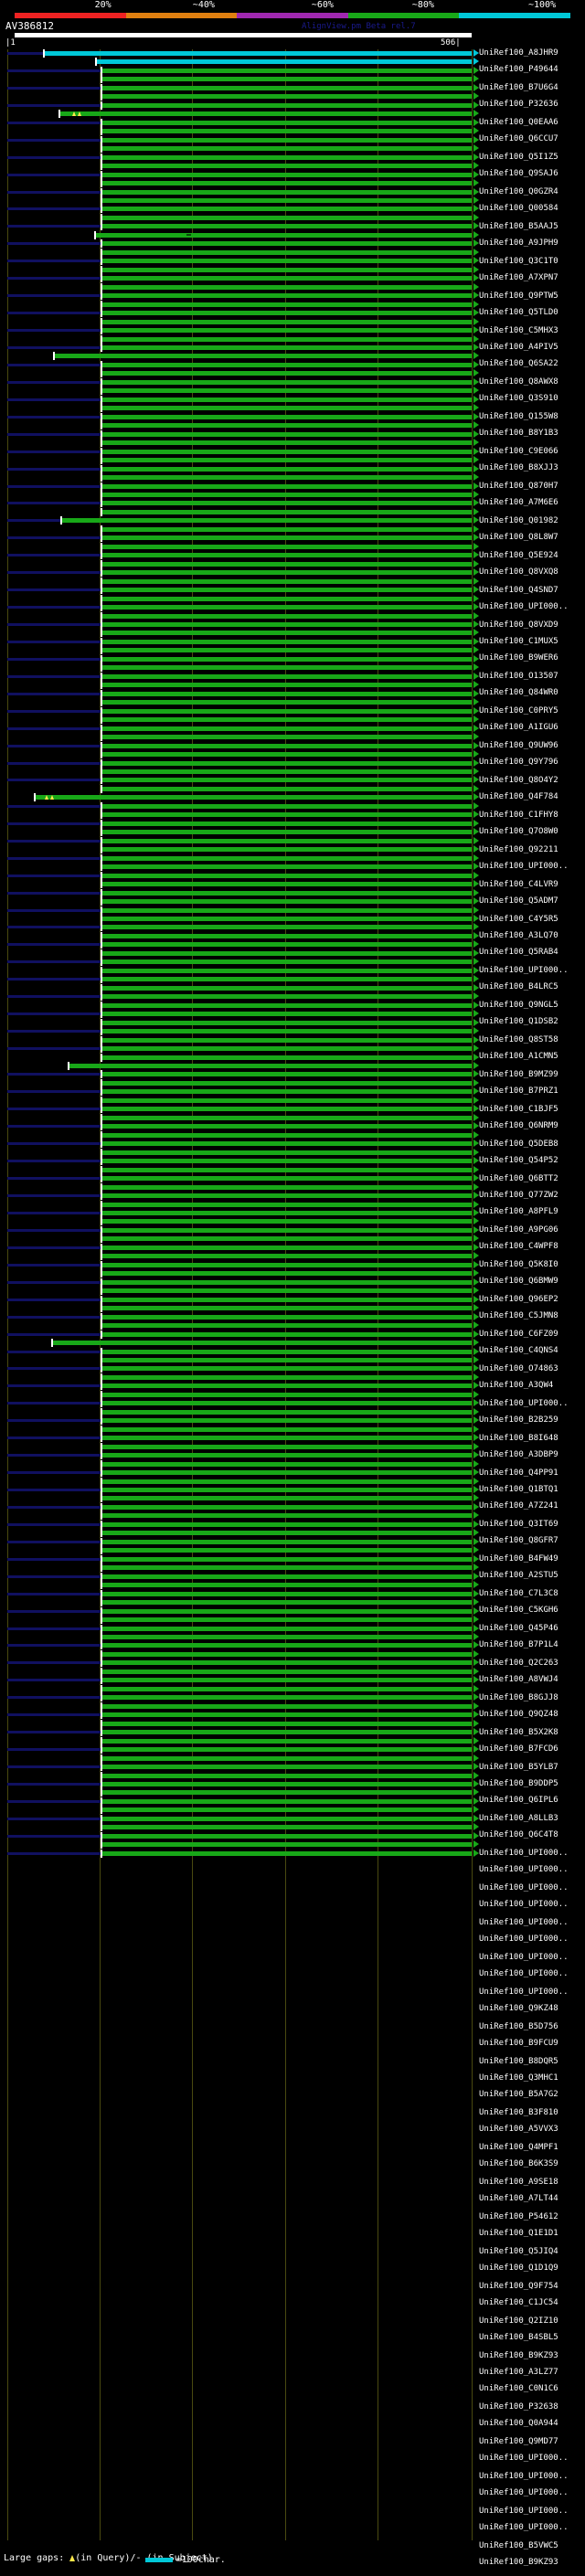 Image resolution: width=585 pixels, height=2576 pixels. I want to click on hit-label: UniRef100_B8Y1B3, so click(518, 433).